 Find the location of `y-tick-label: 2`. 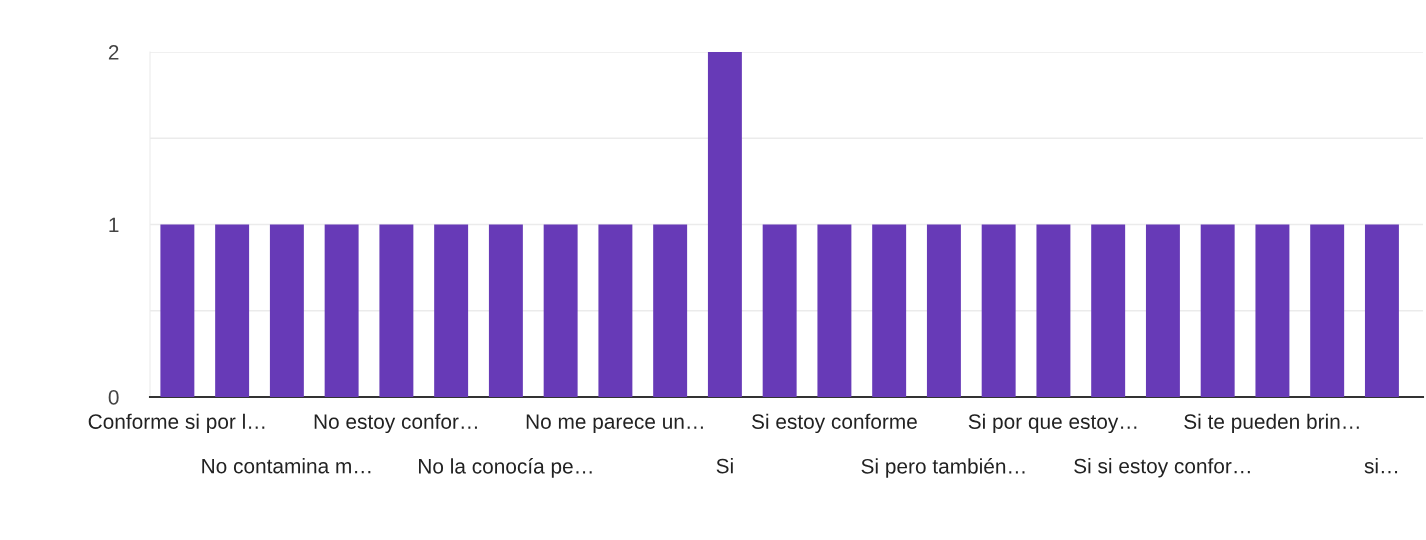

y-tick-label: 2 is located at coordinates (113, 52).